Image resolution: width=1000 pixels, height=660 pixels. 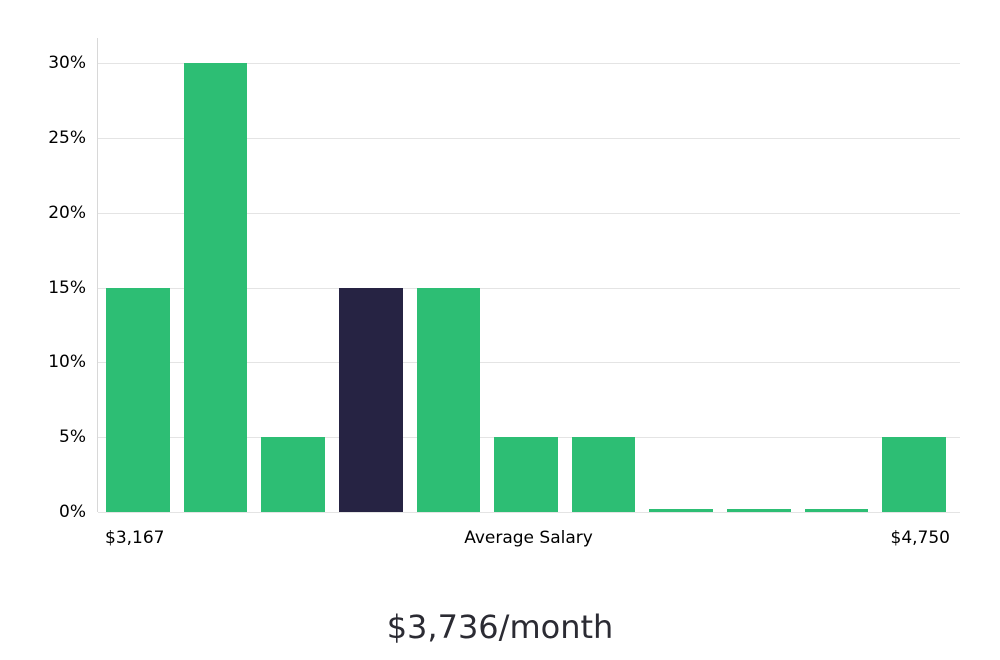 I want to click on average-salary-value: $3,736/month, so click(x=500, y=627).